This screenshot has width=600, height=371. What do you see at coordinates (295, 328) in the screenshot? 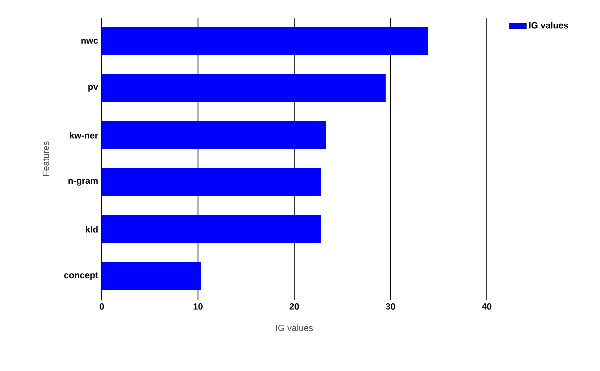
I see `x-axis-title: IG values` at bounding box center [295, 328].